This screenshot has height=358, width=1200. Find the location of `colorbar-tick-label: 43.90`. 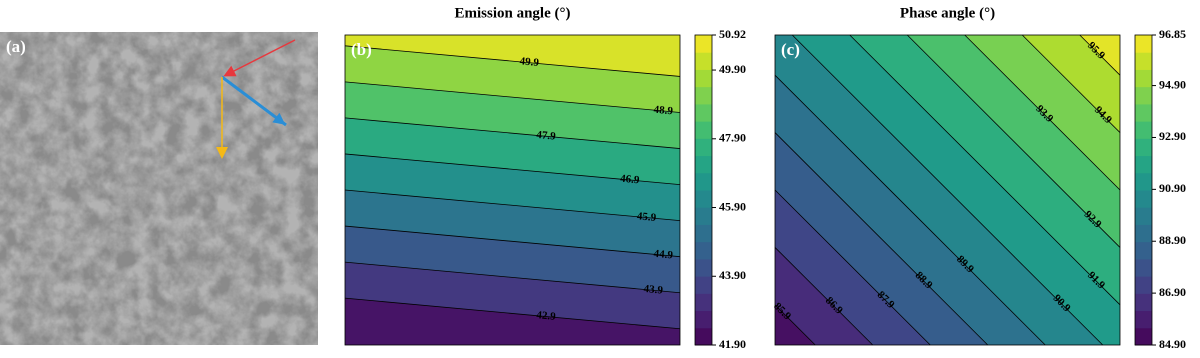

colorbar-tick-label: 43.90 is located at coordinates (732, 275).